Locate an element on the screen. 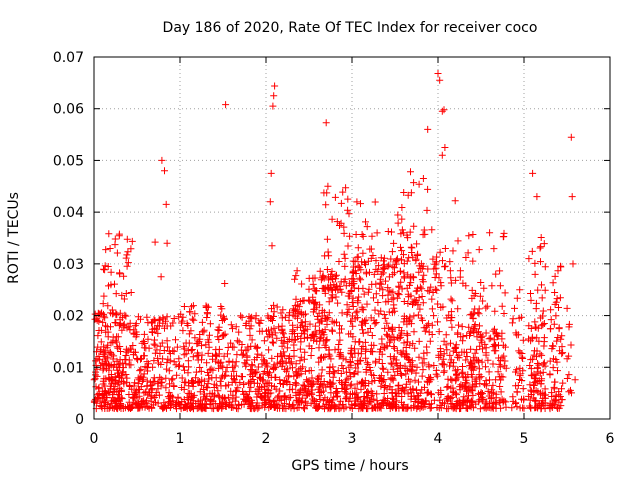  y-tick-label: 0.02 is located at coordinates (68, 317).